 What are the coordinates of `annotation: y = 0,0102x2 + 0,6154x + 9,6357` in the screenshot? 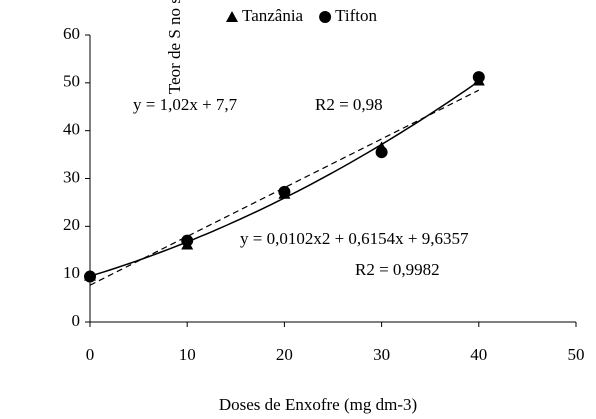 It's located at (354, 238).